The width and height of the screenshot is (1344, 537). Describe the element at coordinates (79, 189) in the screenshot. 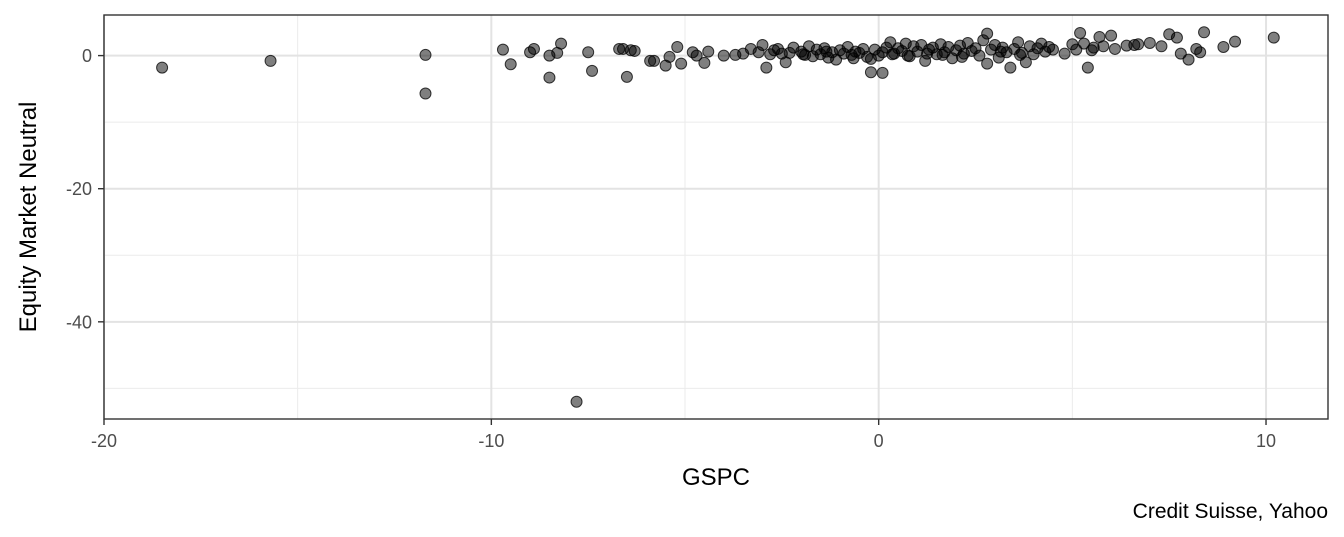

I see `y-tick-label: -20` at that location.